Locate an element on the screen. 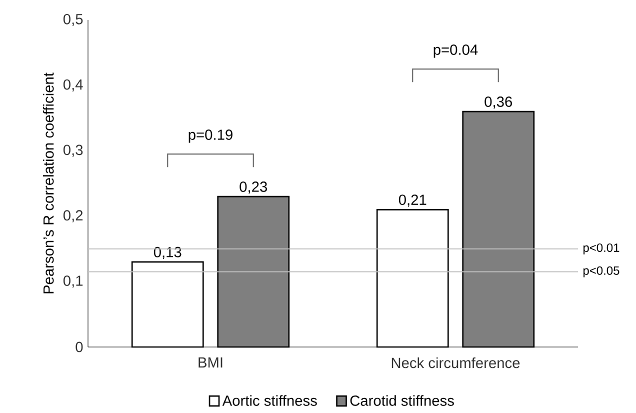 The image size is (636, 413). y-tick-label: 0,3 is located at coordinates (73, 150).